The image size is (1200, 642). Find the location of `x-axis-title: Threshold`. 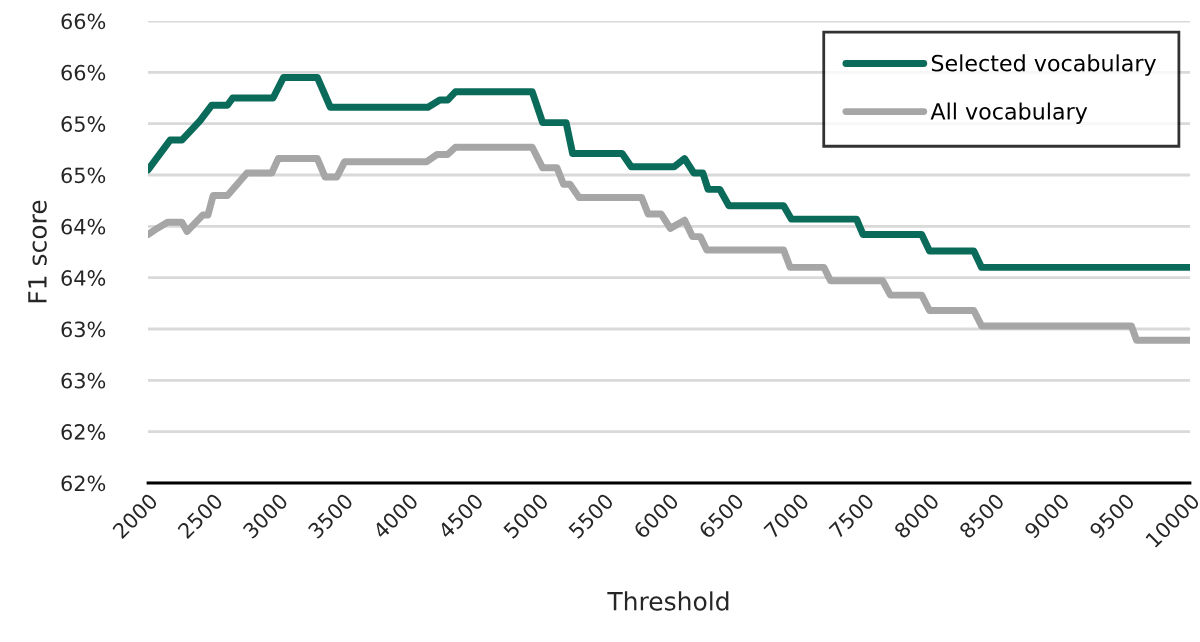

x-axis-title: Threshold is located at coordinates (668, 601).